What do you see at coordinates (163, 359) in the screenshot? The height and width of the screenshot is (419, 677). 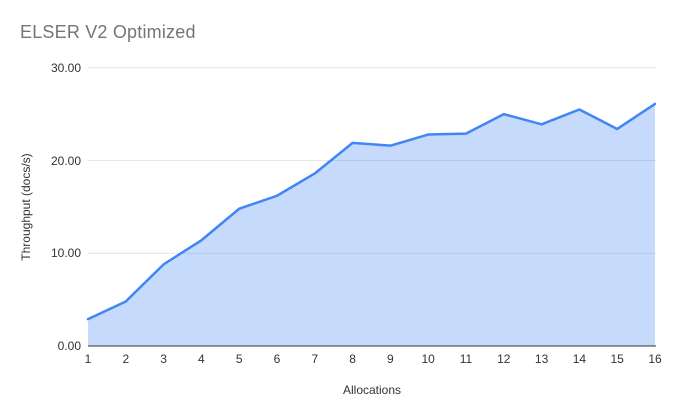 I see `x-tick-label: 3` at bounding box center [163, 359].